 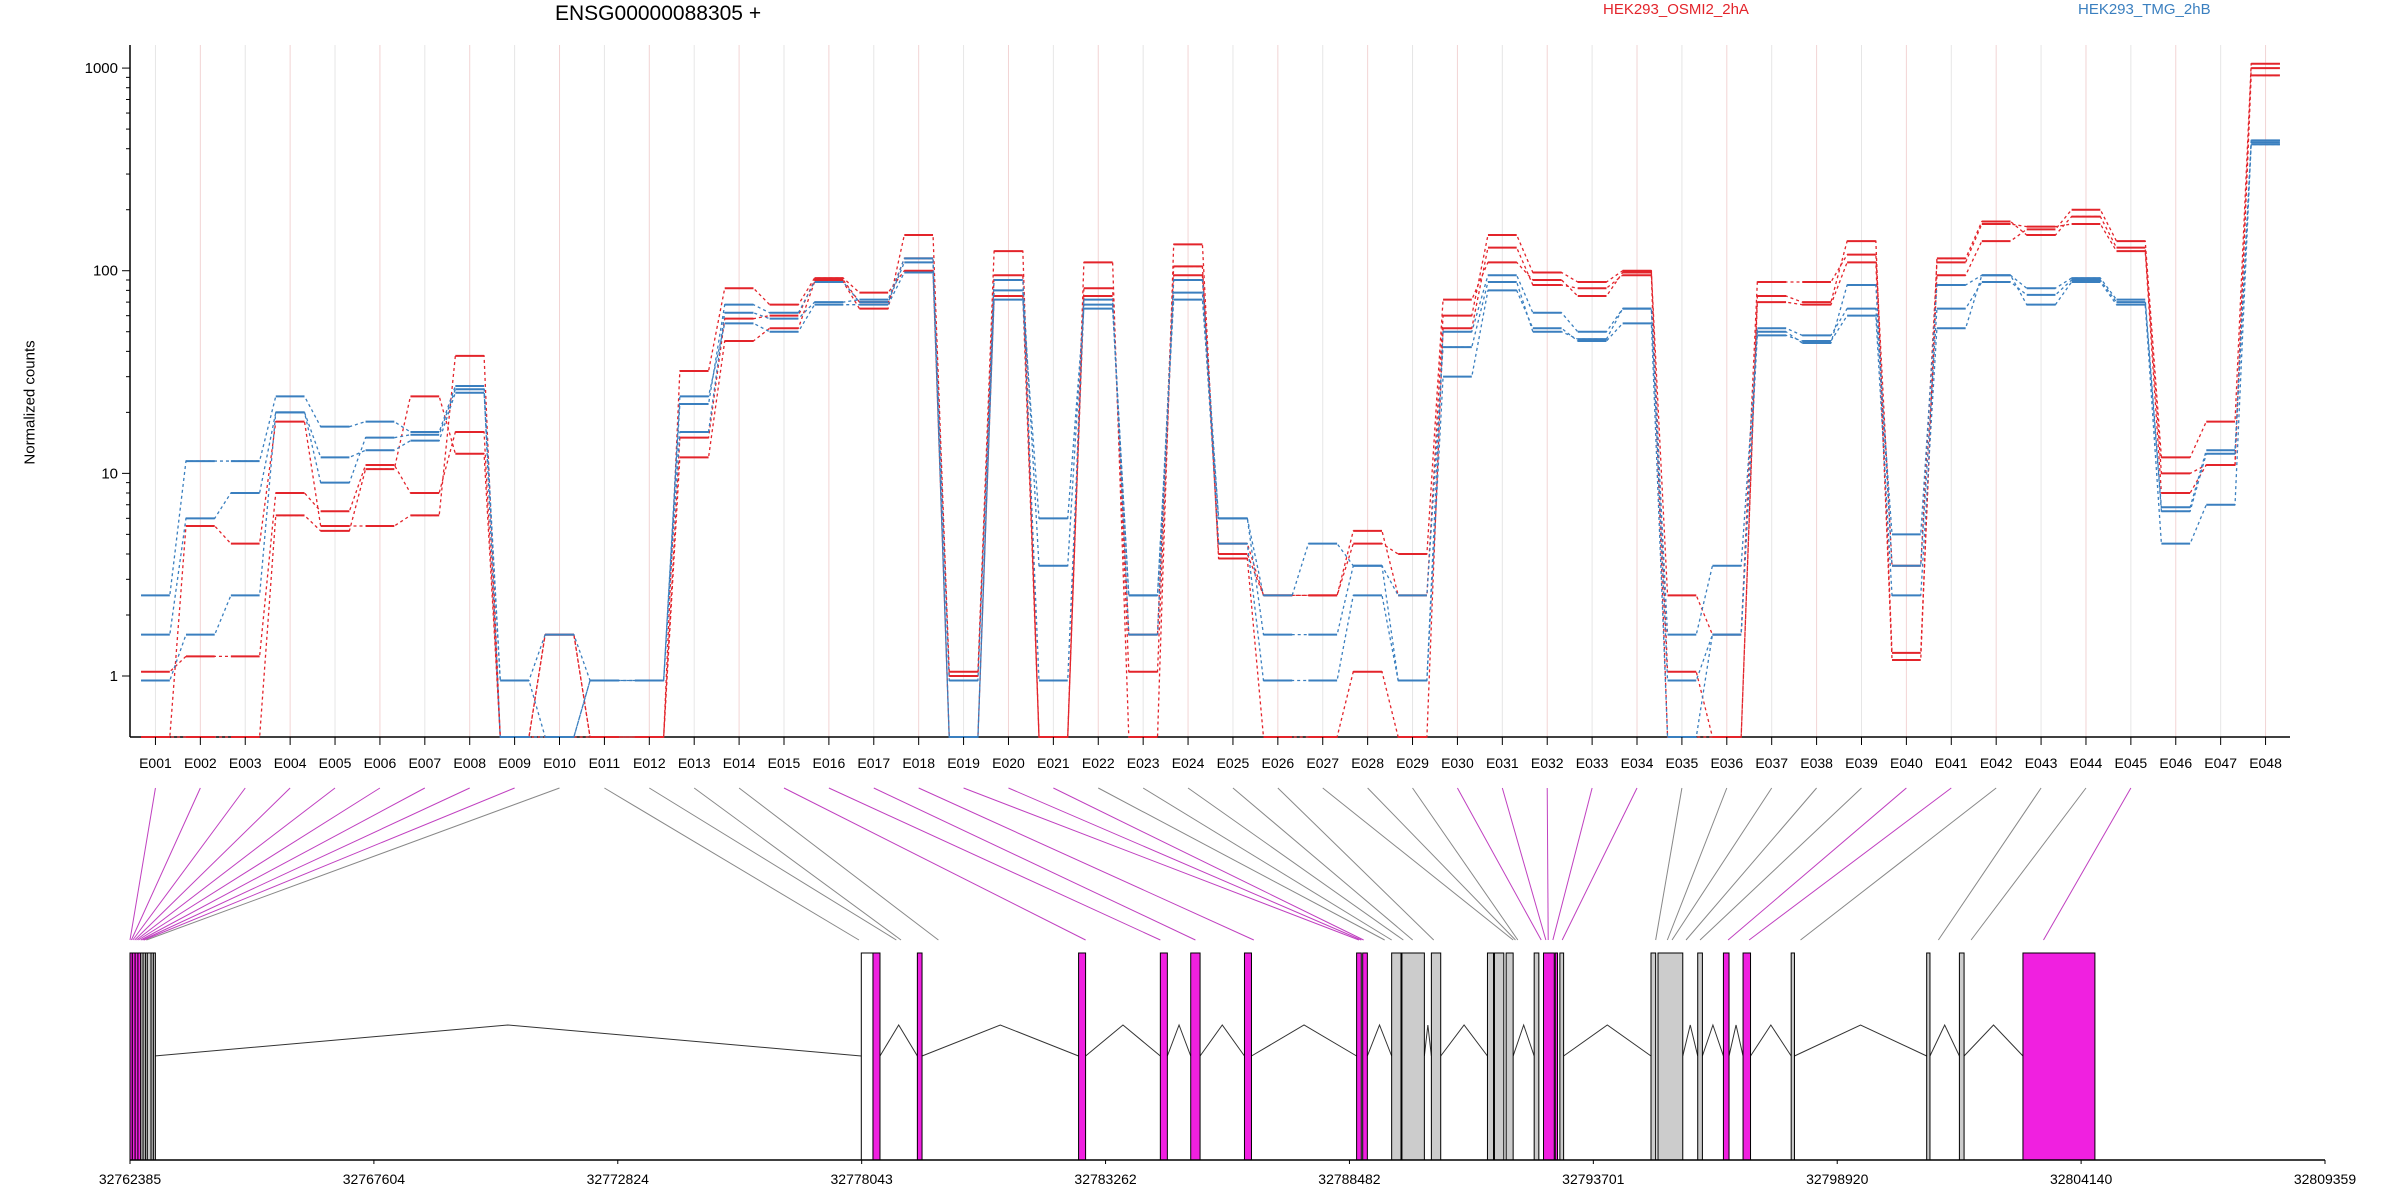 What do you see at coordinates (101, 68) in the screenshot?
I see `y-tick-label: 1000` at bounding box center [101, 68].